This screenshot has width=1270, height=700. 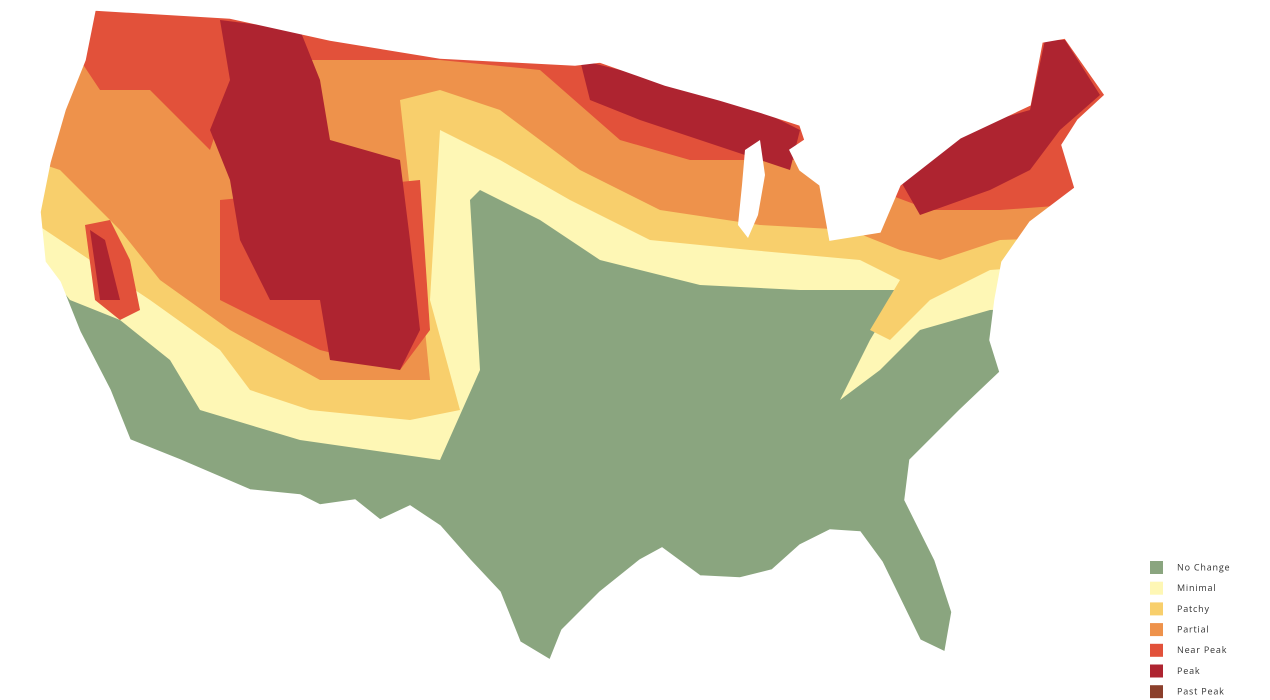 What do you see at coordinates (1193, 608) in the screenshot?
I see `legend-label: Patchy` at bounding box center [1193, 608].